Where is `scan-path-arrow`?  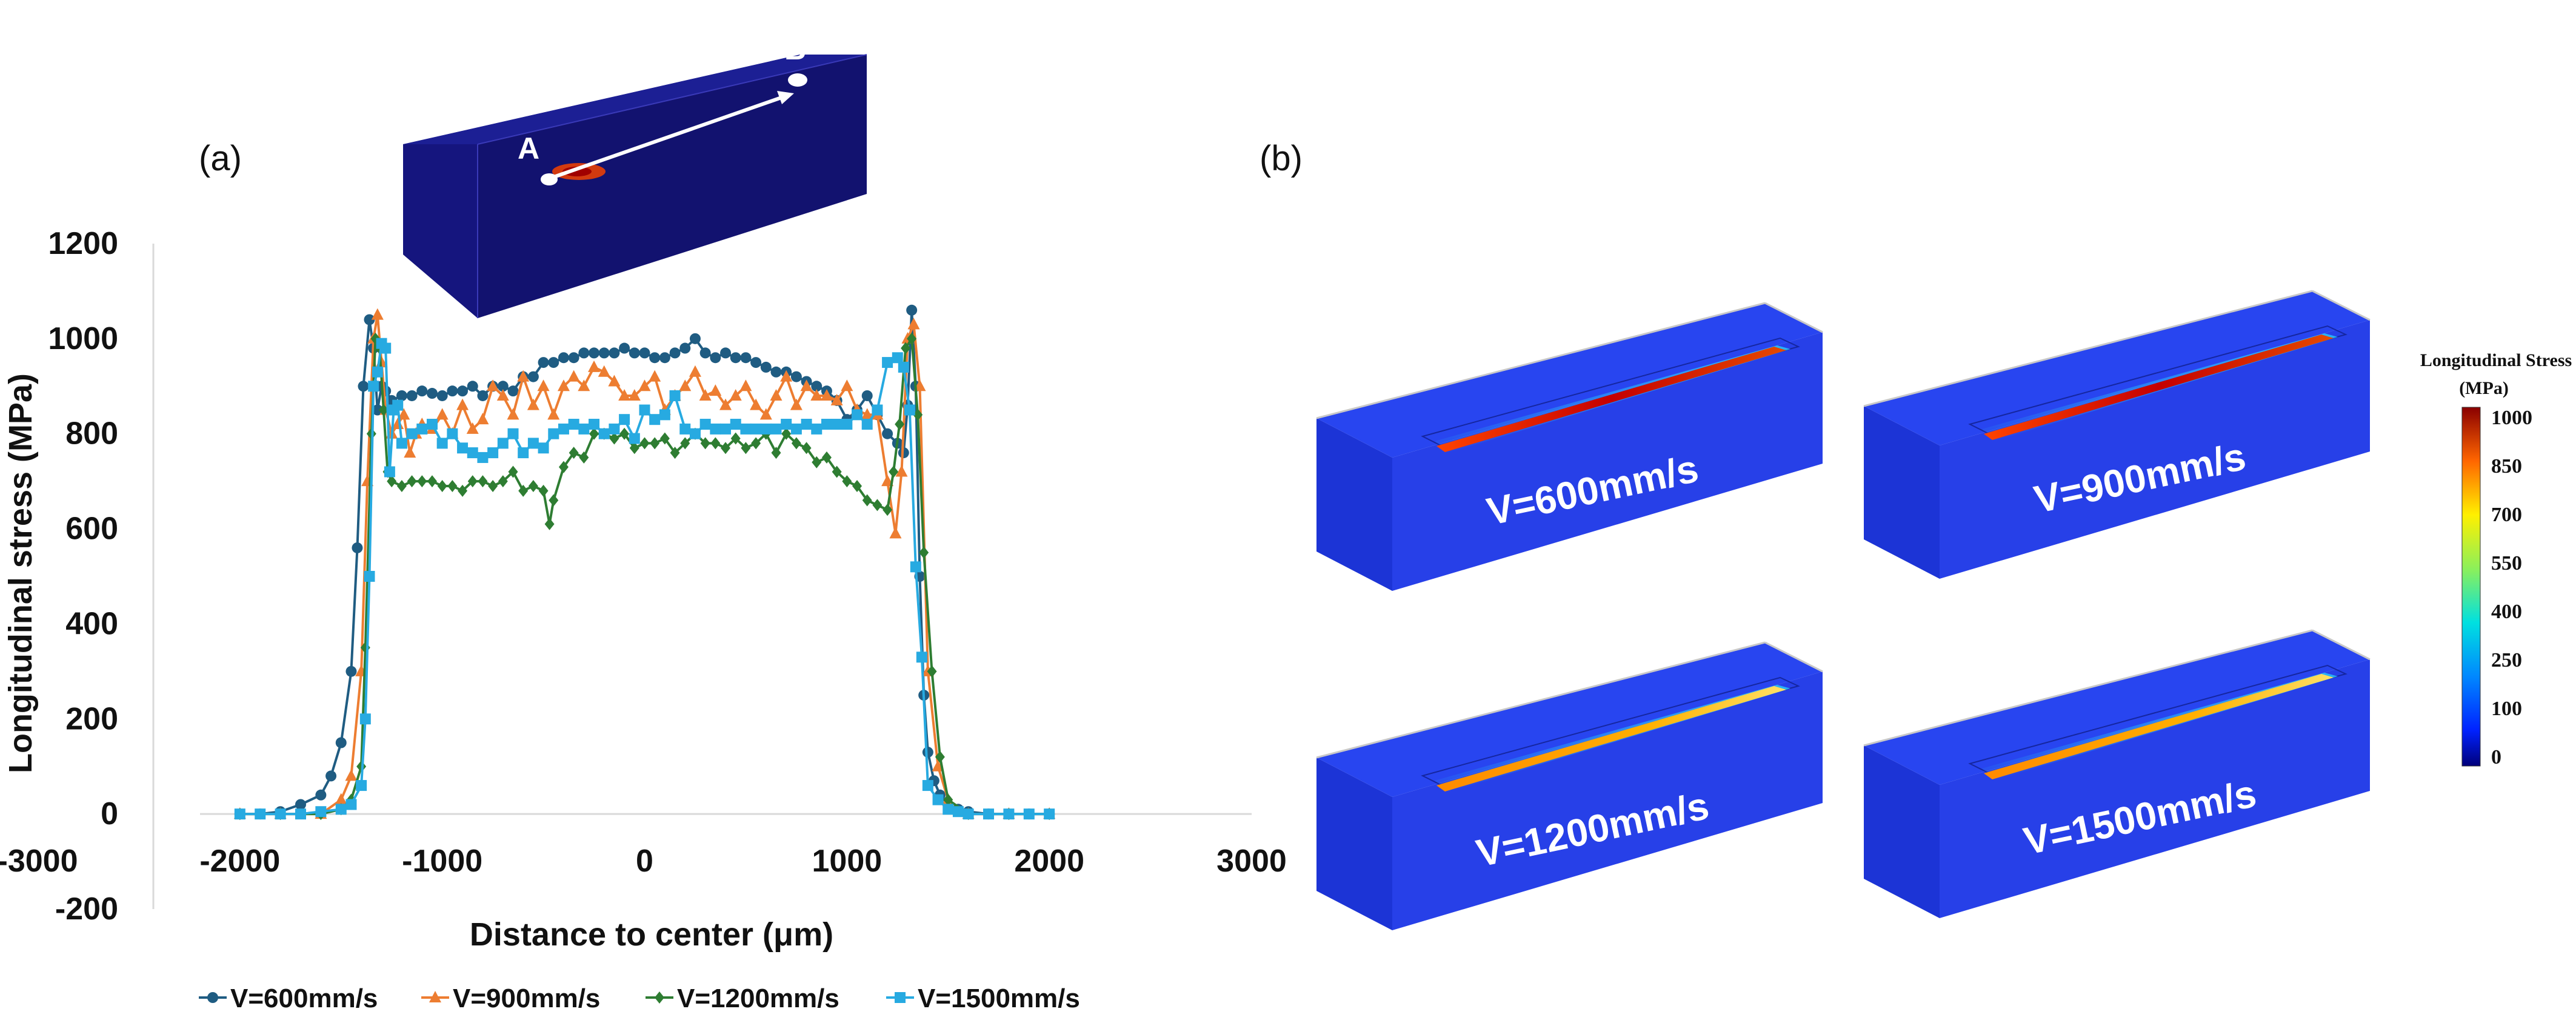 scan-path-arrow is located at coordinates (667, 138).